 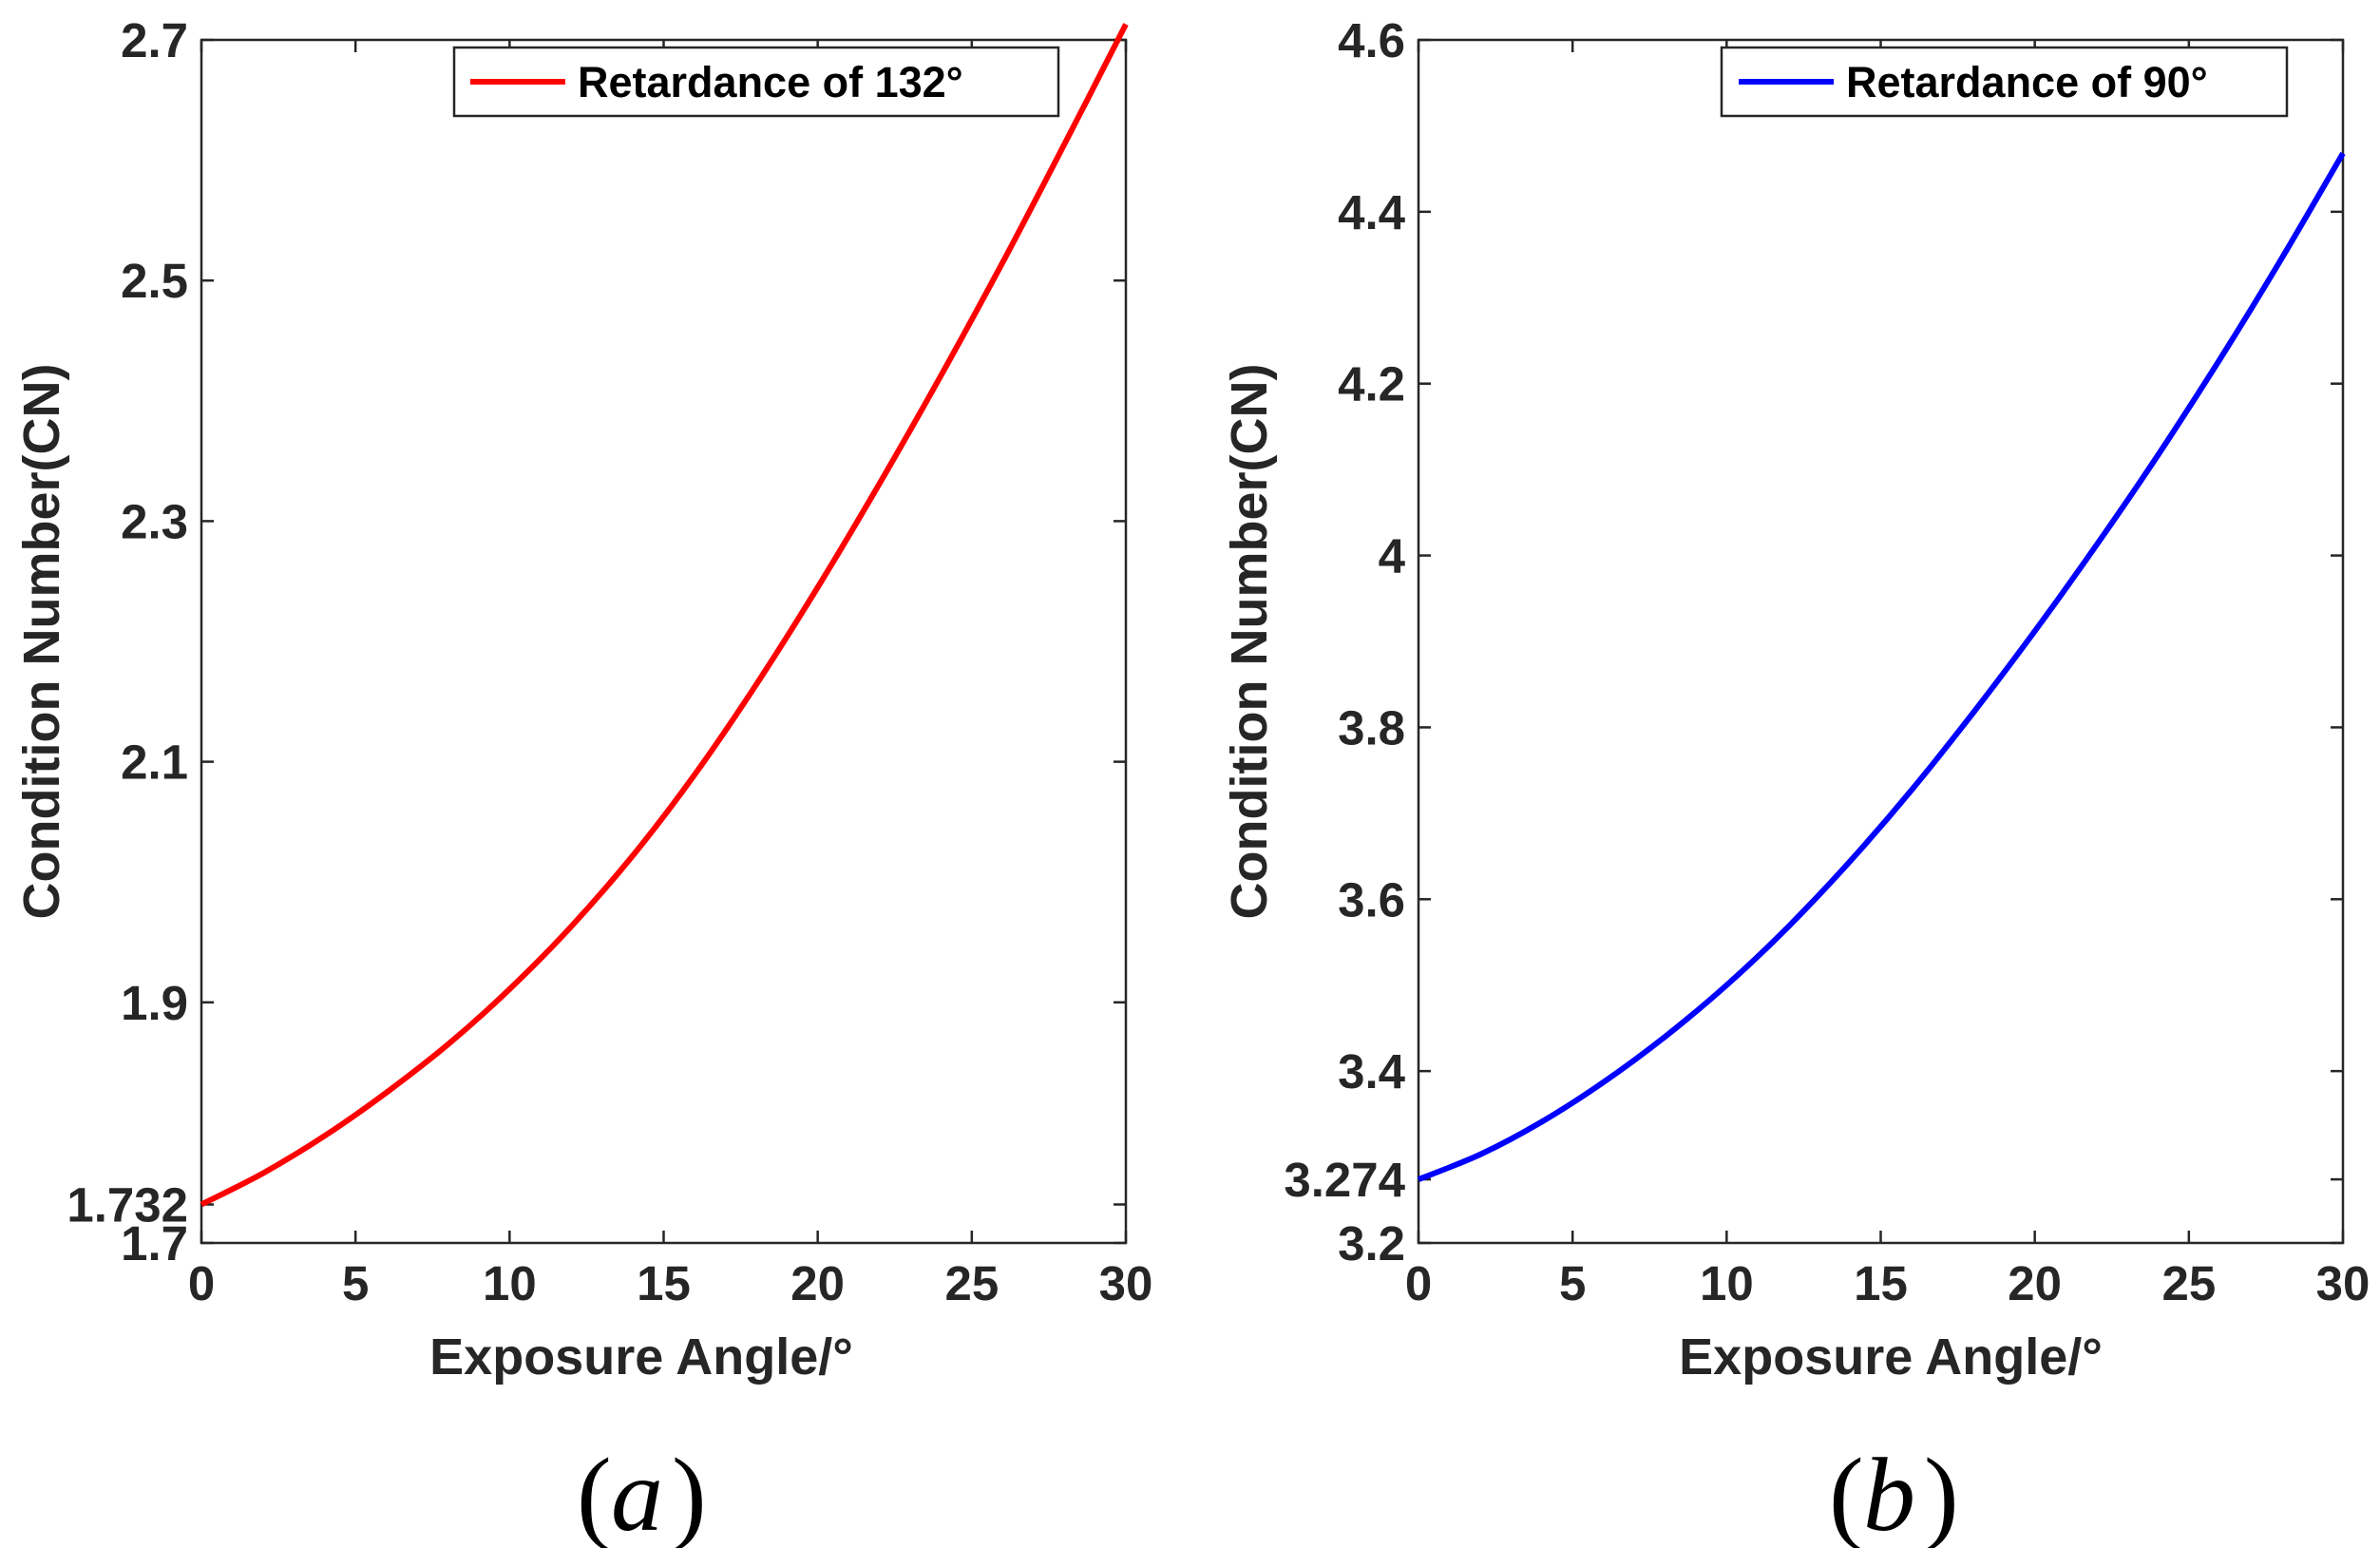 I want to click on y-tick-label: 3.4, so click(x=1372, y=1072).